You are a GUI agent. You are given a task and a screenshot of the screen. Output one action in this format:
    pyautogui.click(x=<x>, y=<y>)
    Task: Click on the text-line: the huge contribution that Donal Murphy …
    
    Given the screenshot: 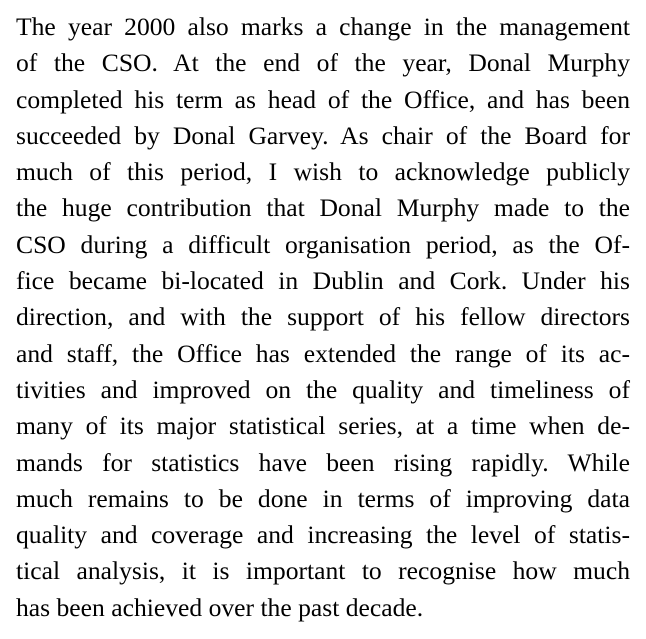 What is the action you would take?
    pyautogui.click(x=323, y=208)
    